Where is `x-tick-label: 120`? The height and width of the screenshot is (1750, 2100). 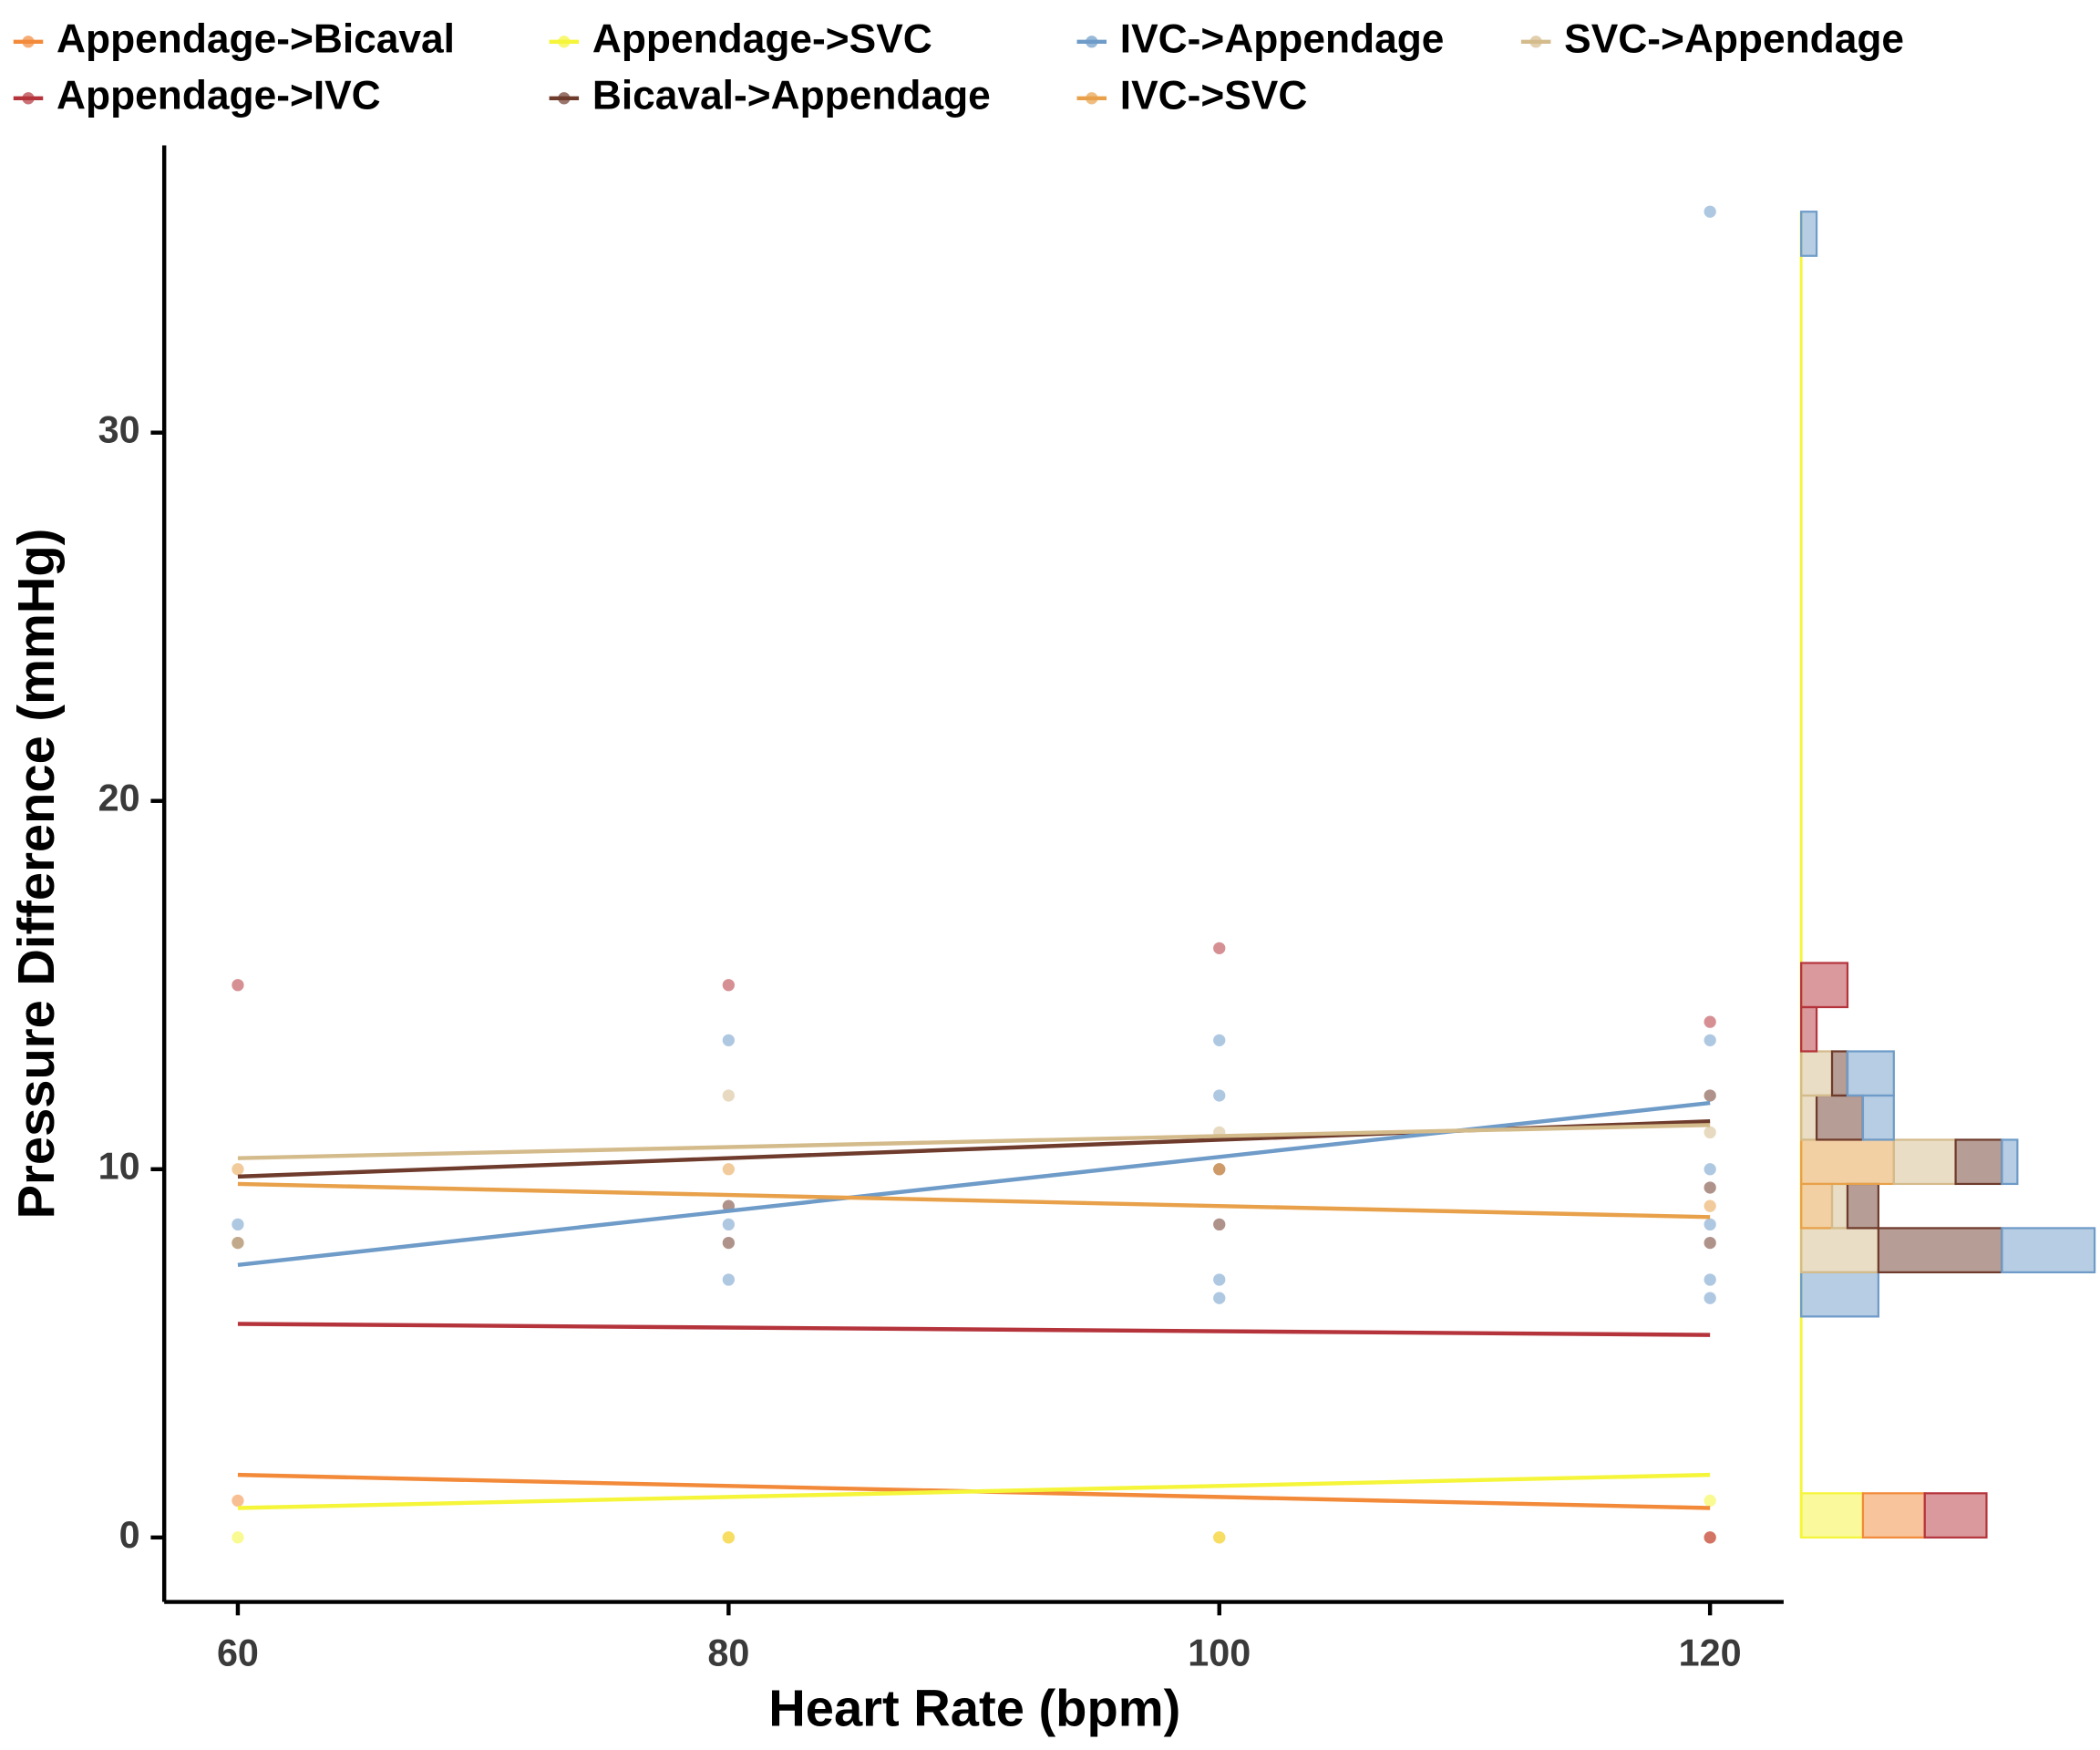 x-tick-label: 120 is located at coordinates (1711, 1653).